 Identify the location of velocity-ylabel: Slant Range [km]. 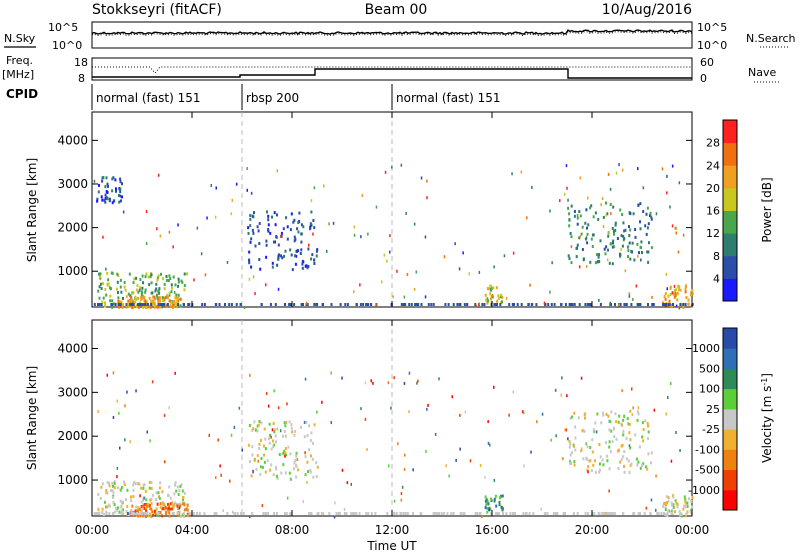
(32, 418).